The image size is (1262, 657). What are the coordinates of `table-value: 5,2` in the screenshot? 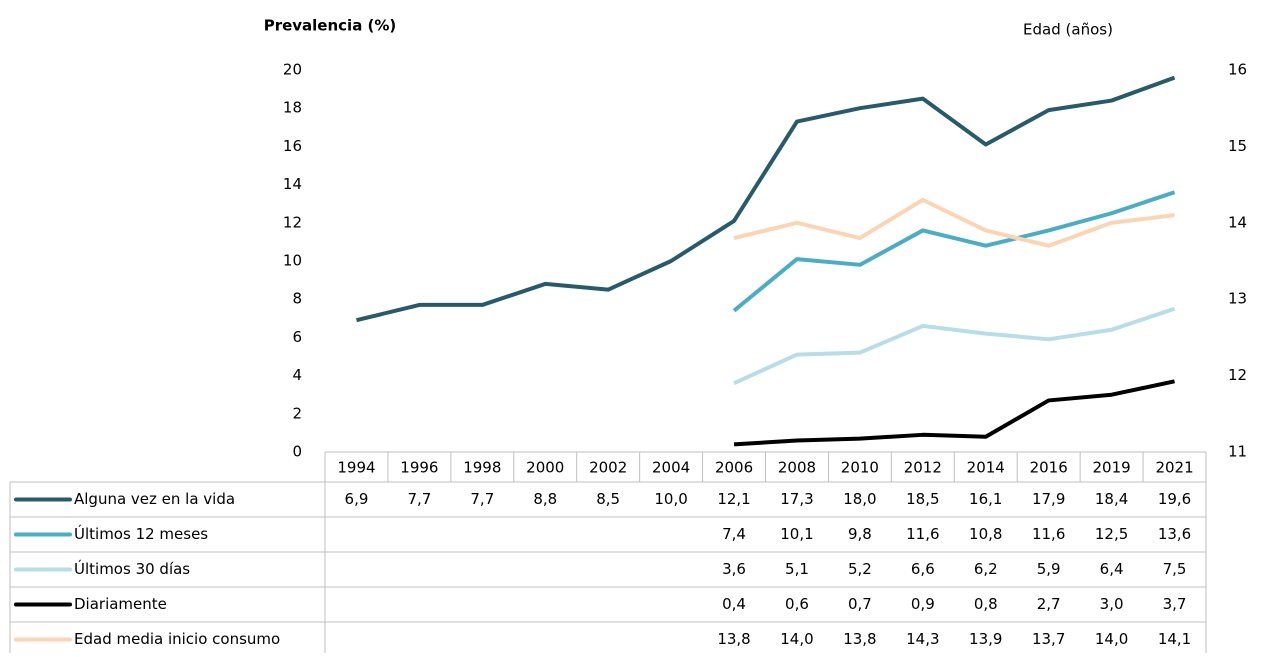 It's located at (860, 569).